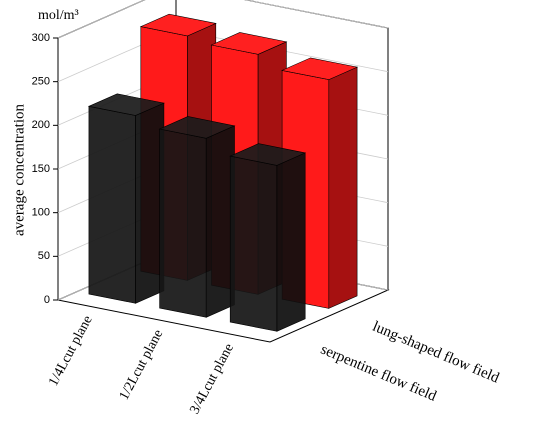  Describe the element at coordinates (212, 378) in the screenshot. I see `x-tick-label: 3/4Lcut plane` at that location.